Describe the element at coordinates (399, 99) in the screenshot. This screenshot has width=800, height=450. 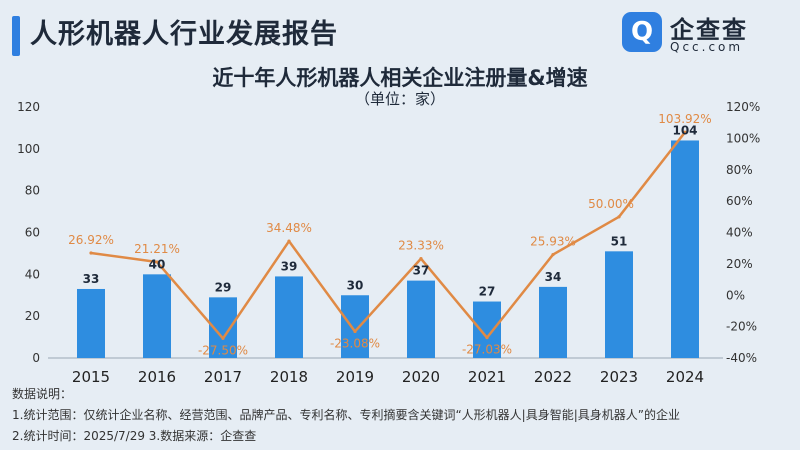
I see `chart-unit: （单位：家）` at that location.